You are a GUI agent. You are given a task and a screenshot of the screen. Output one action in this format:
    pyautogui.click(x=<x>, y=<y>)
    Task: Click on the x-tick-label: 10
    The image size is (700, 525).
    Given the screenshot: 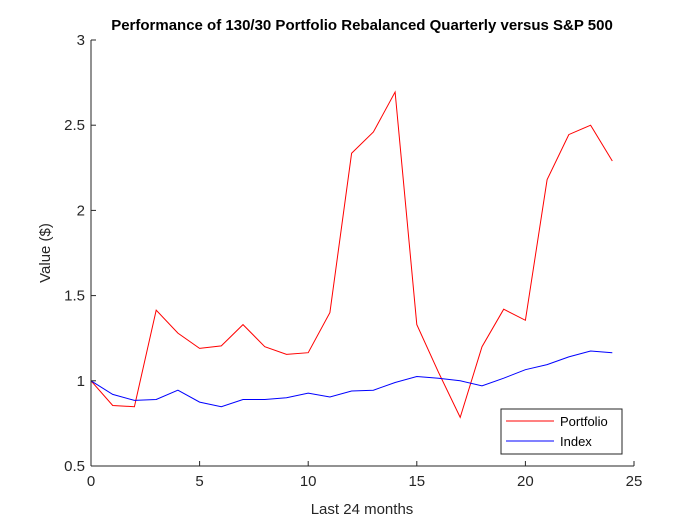 What is the action you would take?
    pyautogui.click(x=308, y=481)
    